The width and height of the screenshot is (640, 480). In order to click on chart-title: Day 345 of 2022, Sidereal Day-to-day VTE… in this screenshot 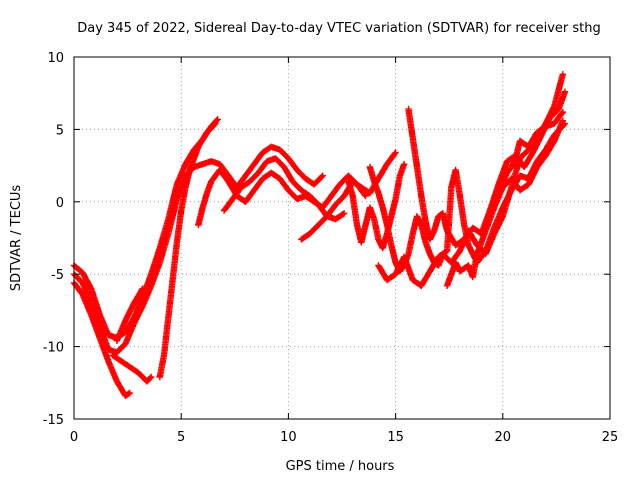, I will do `click(339, 28)`.